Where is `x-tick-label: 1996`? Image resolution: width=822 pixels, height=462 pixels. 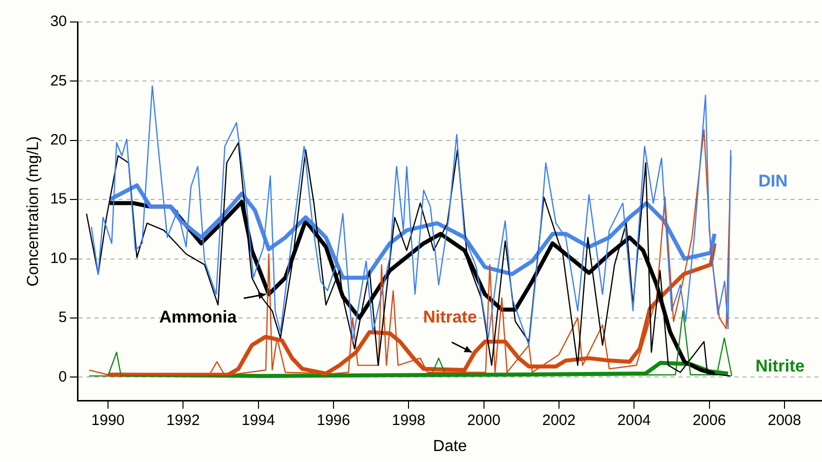
x-tick-label: 1996 is located at coordinates (333, 420).